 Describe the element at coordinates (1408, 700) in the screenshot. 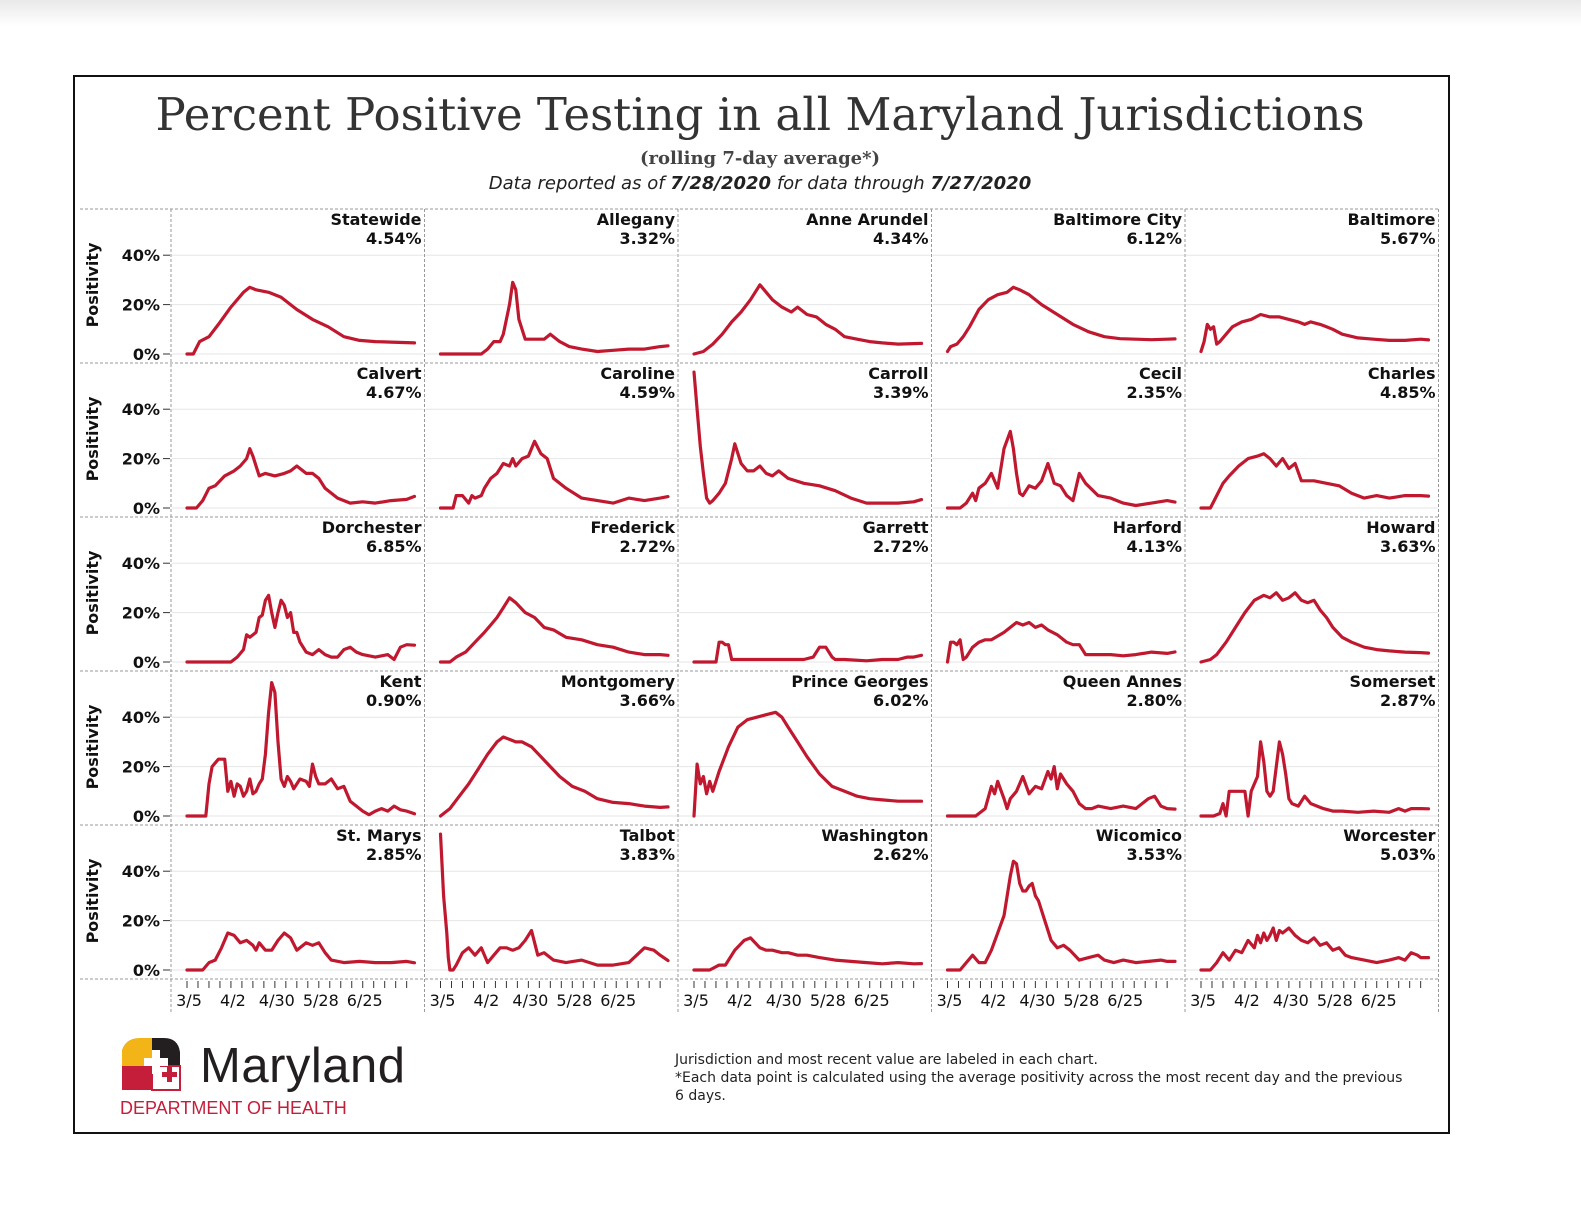

I see `panel-latest-value: 2.87%` at that location.